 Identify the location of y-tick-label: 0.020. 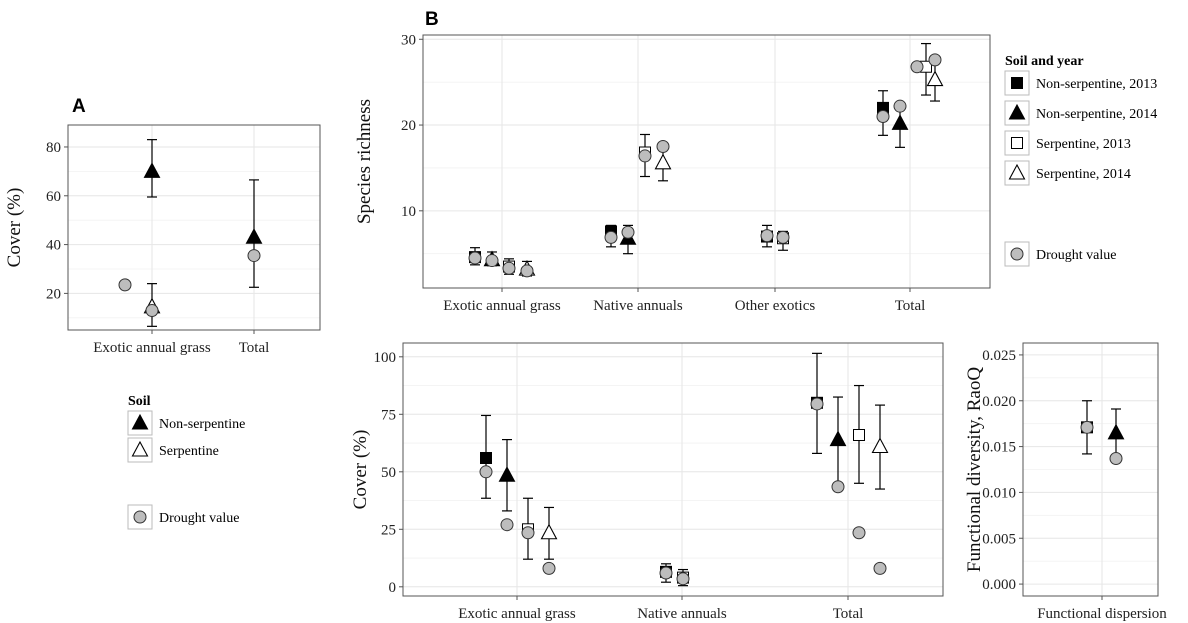
(999, 402).